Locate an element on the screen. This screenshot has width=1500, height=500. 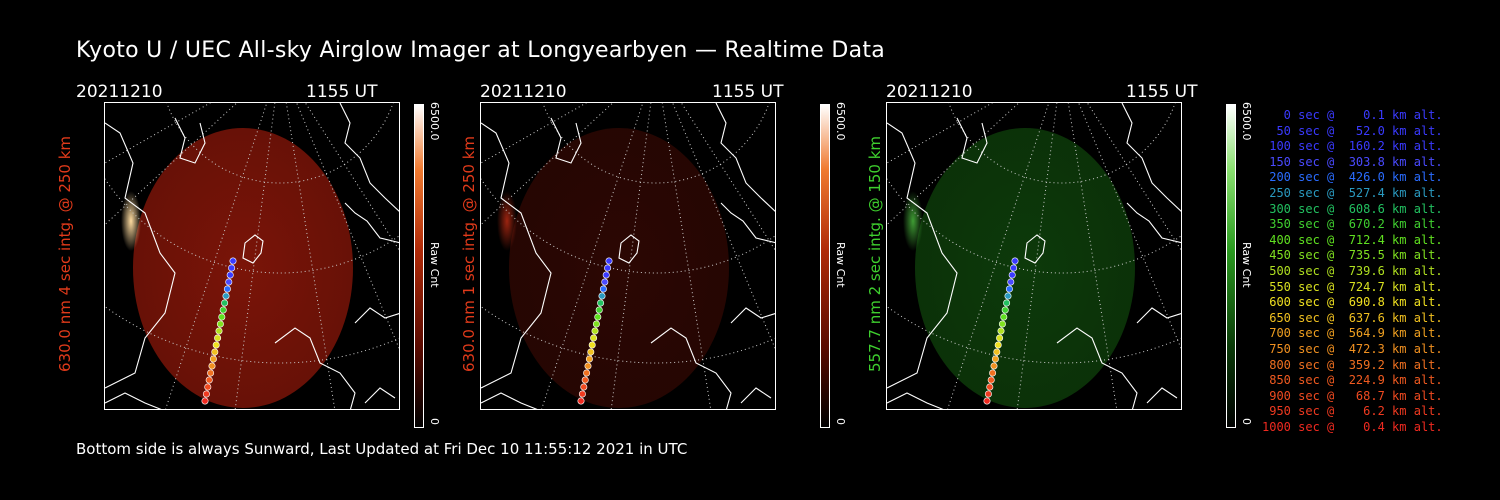
legend-row: 400 sec @ 712.4 km alt. is located at coordinates (1352, 239).